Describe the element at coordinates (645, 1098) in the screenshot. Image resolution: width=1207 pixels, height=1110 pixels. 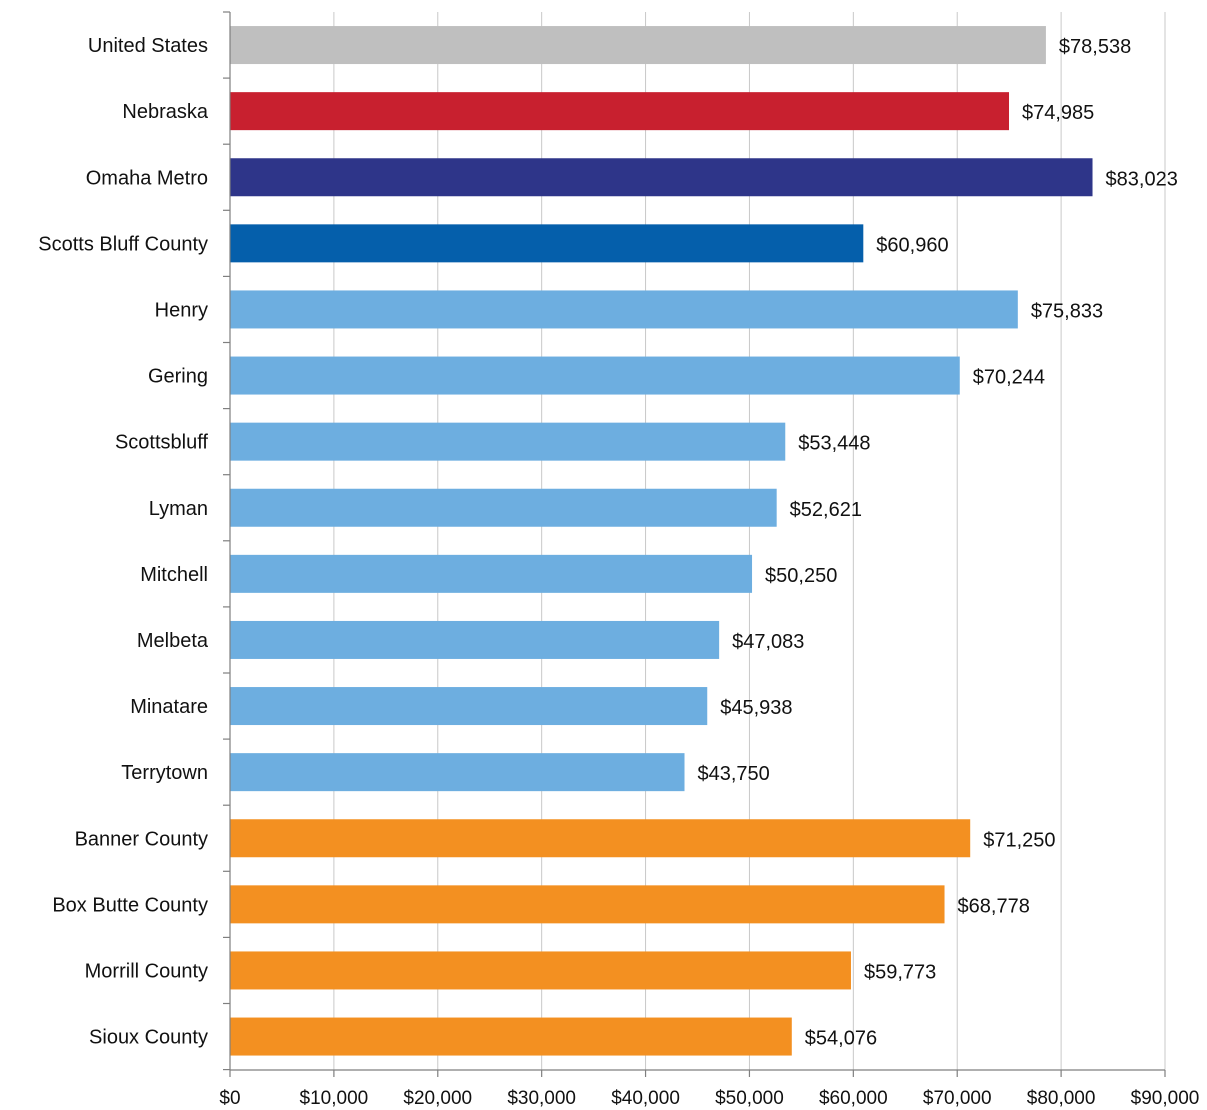
I see `x-tick-label: $40,000` at that location.